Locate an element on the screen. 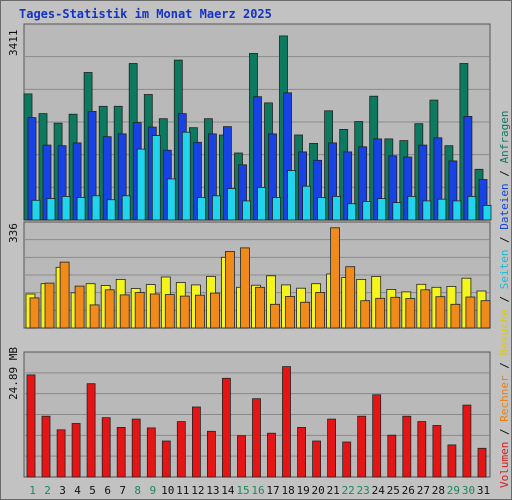 The image size is (512, 500). x-tick-day-6: 6 is located at coordinates (107, 490).